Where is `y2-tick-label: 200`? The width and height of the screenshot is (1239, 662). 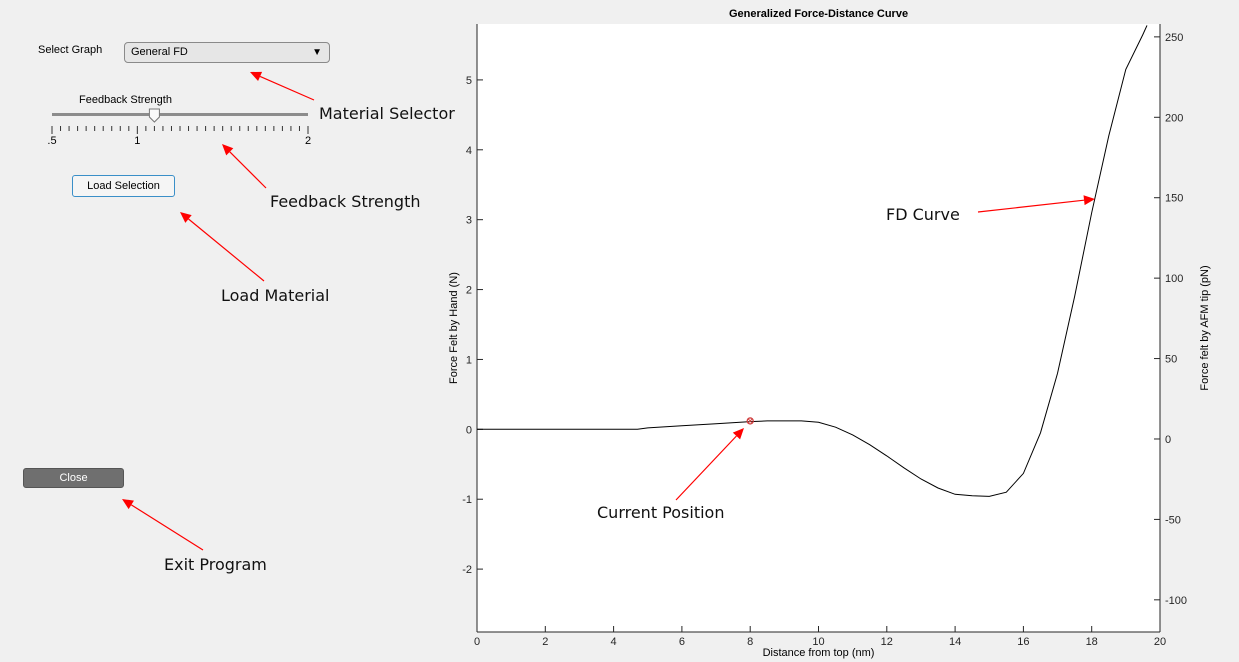 y2-tick-label: 200 is located at coordinates (1174, 118).